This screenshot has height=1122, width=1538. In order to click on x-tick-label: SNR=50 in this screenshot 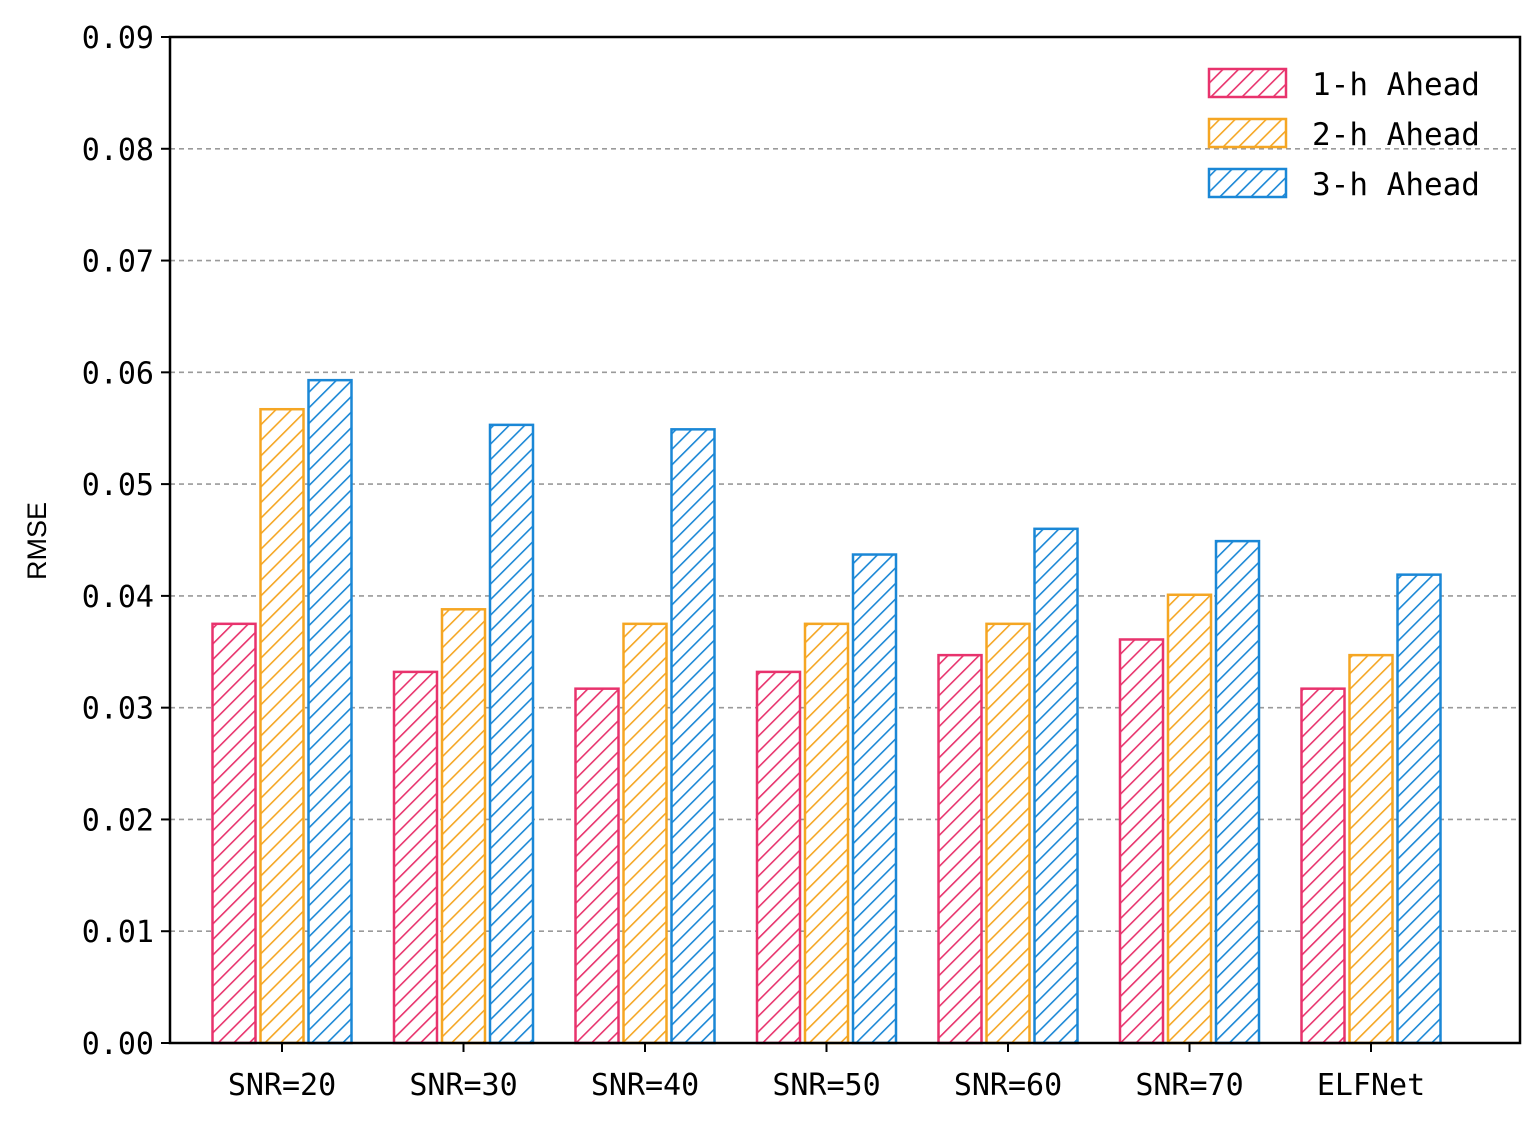, I will do `click(826, 1085)`.